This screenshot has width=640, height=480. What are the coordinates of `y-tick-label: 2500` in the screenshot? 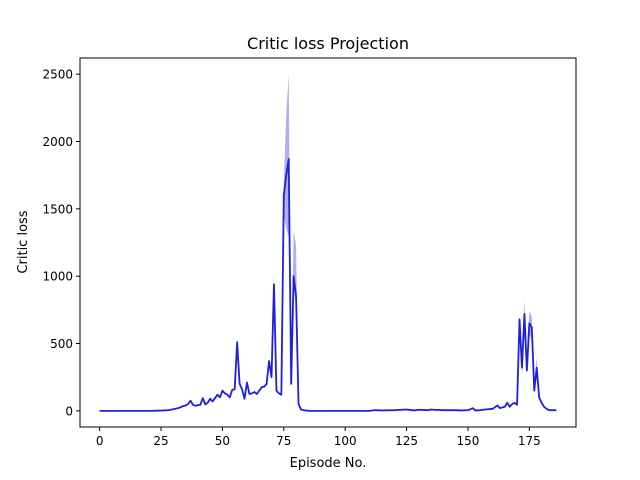 It's located at (57, 75).